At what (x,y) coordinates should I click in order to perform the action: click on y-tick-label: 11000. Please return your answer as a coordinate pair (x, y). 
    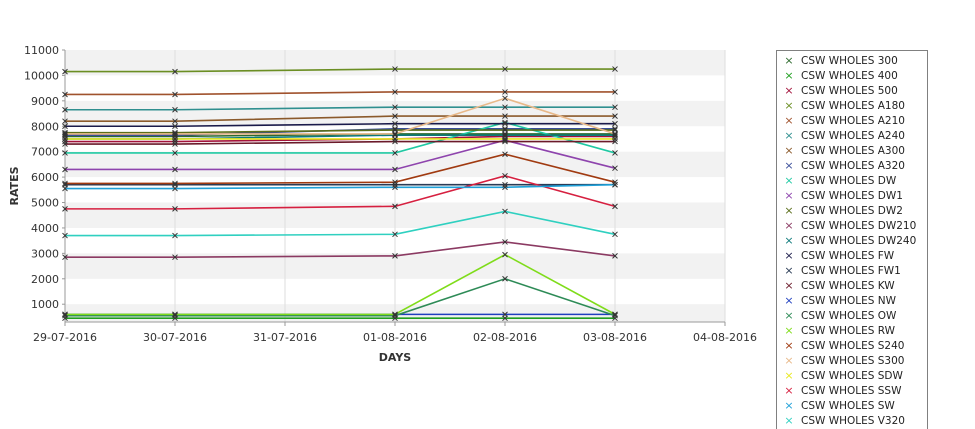
    Looking at the image, I should click on (41, 50).